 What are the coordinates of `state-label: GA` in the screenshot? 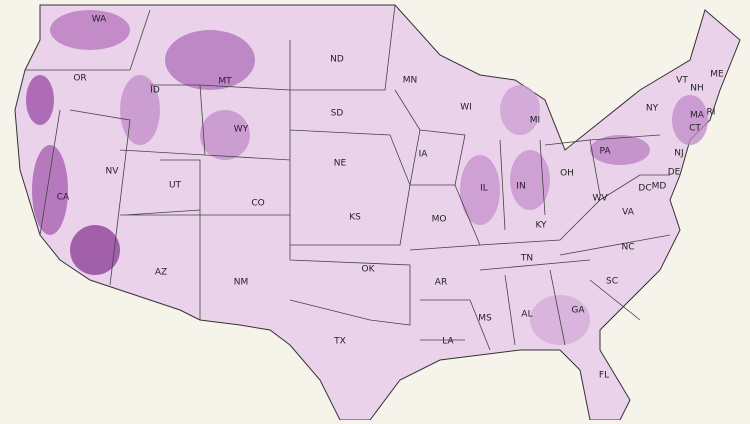 It's located at (578, 311).